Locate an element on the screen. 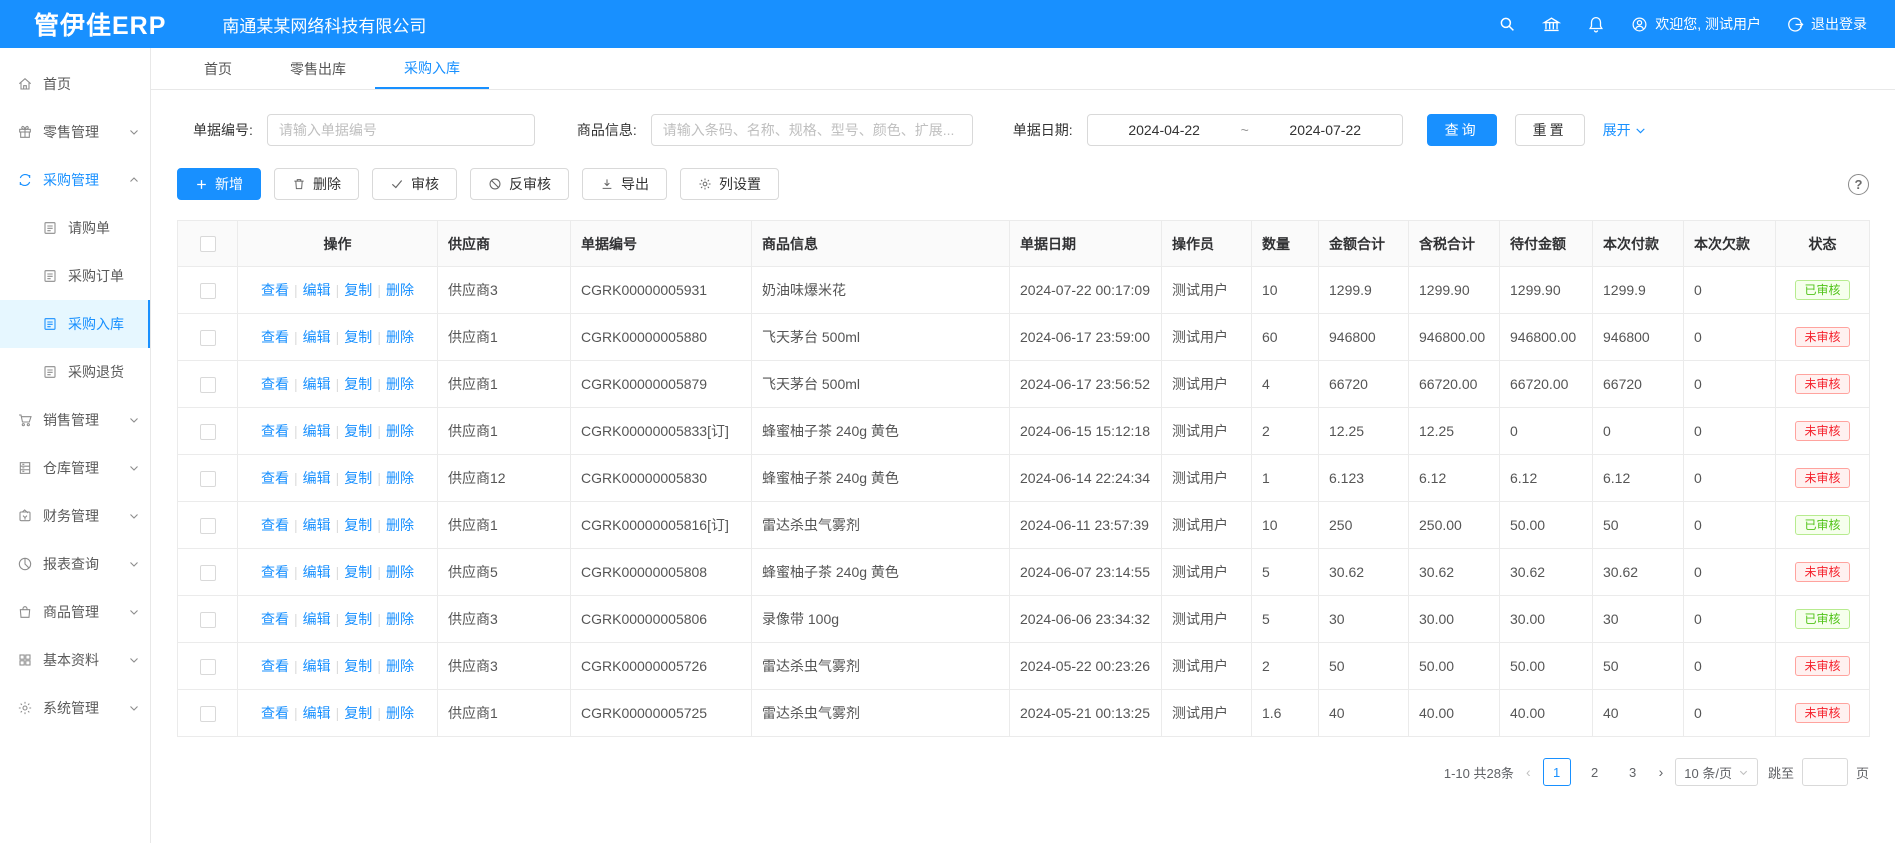  sidebar-item-purchase-inbound: 采购入库 is located at coordinates (75, 324).